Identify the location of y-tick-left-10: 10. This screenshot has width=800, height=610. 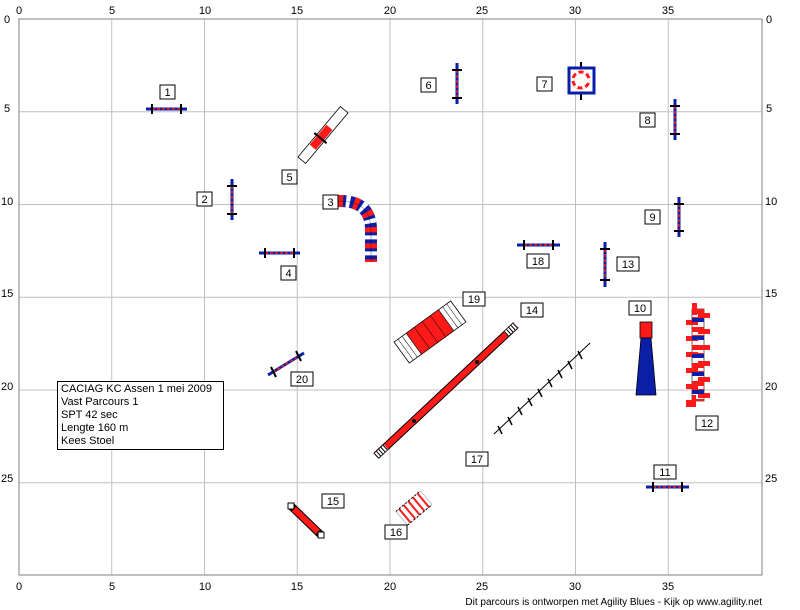
(7, 202).